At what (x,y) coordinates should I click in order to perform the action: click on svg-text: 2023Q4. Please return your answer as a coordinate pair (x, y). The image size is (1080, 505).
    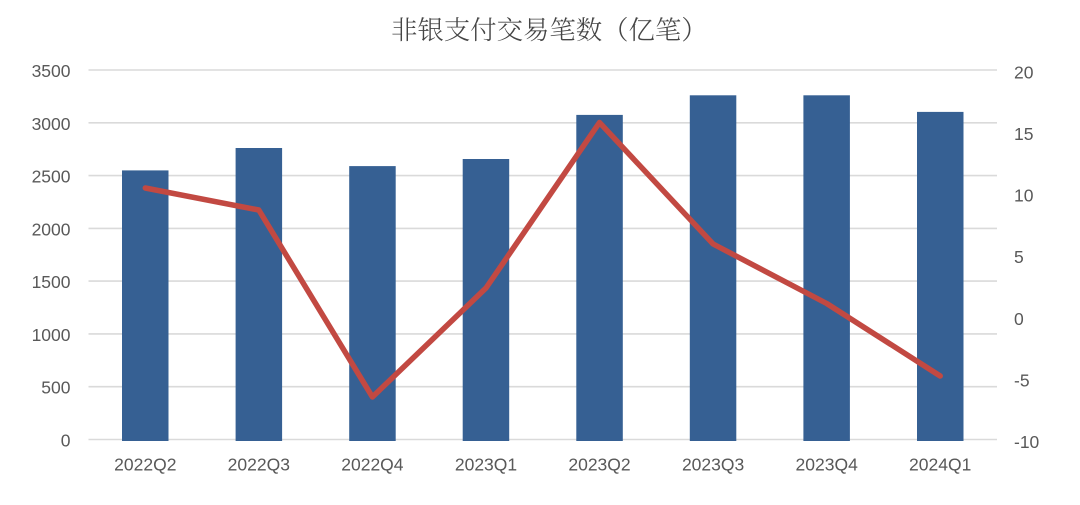
    Looking at the image, I should click on (827, 465).